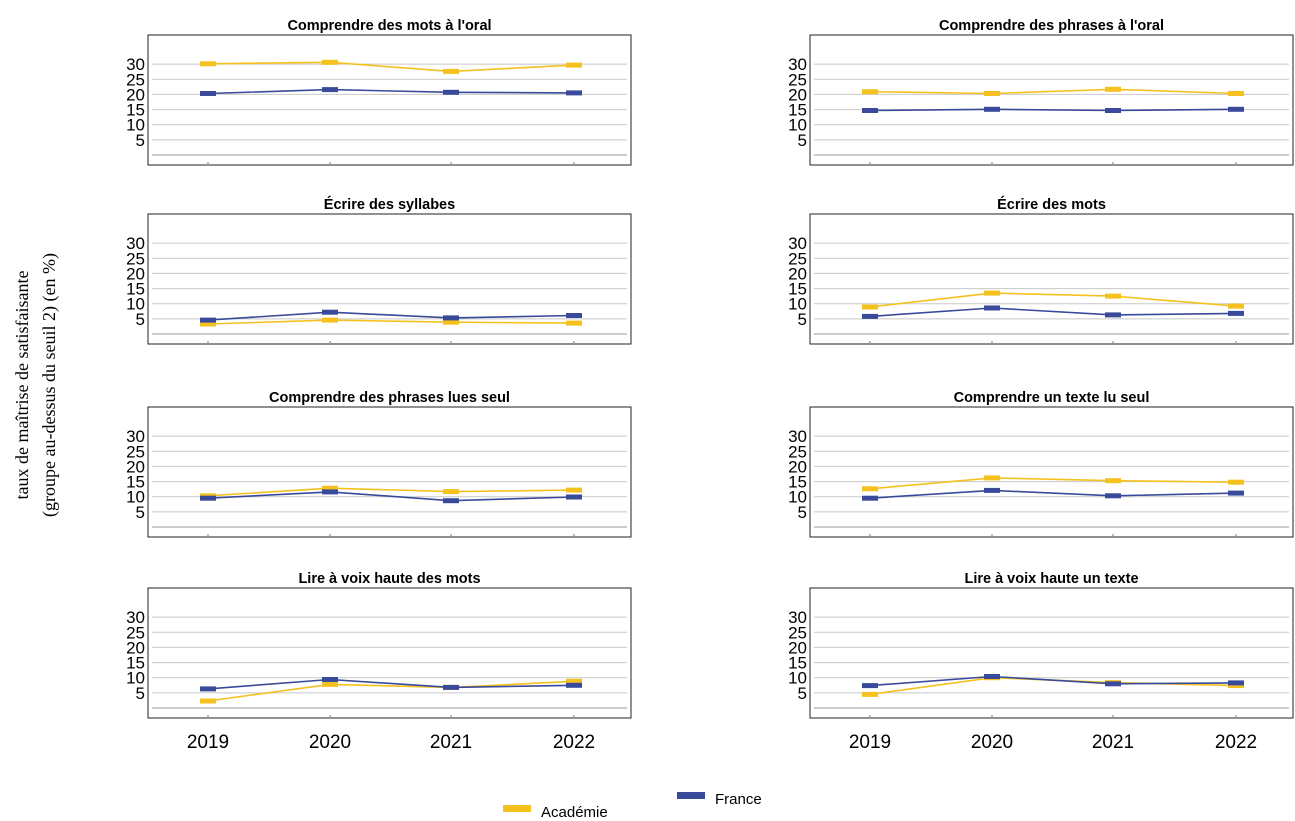 The height and width of the screenshot is (821, 1295). I want to click on legend: Académie France, so click(632, 806).